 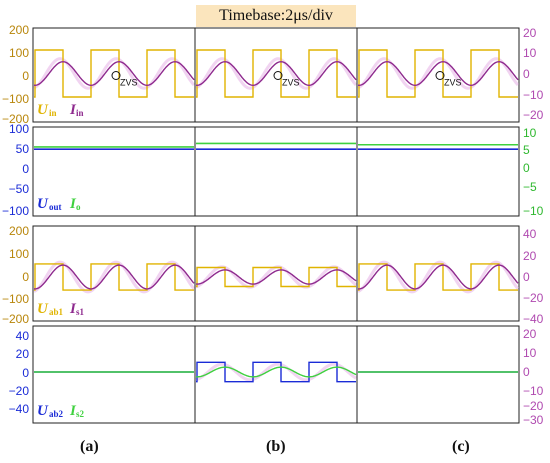 What do you see at coordinates (43, 309) in the screenshot?
I see `legend-voltage-r3: U` at bounding box center [43, 309].